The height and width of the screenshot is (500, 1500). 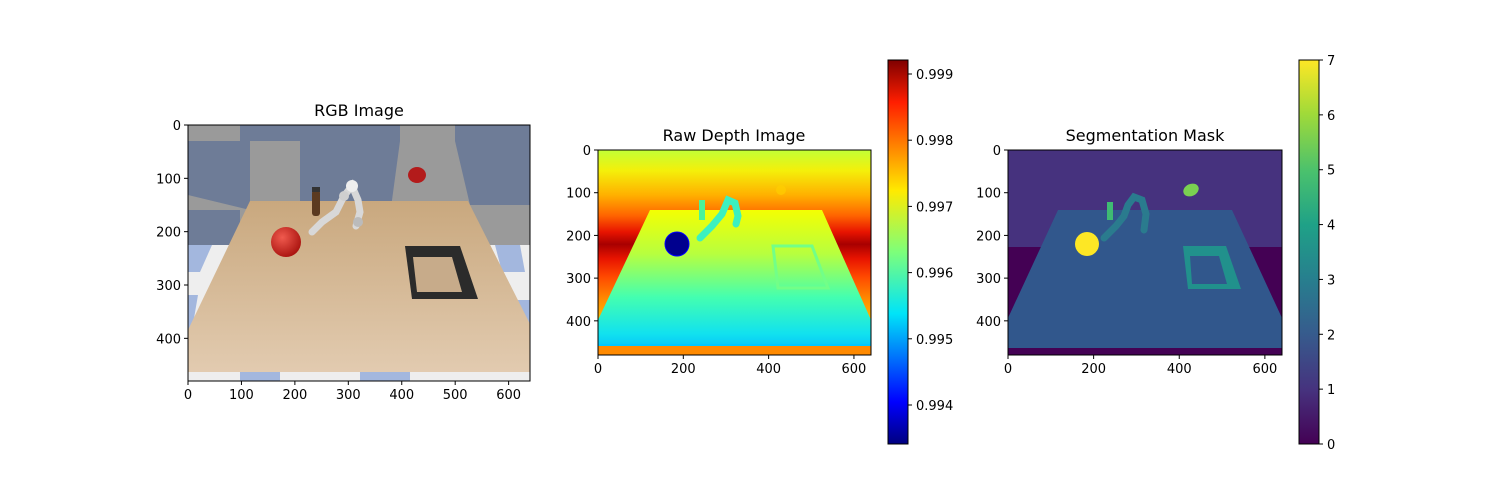 I want to click on segmentation-y-tick-label: 0, so click(x=997, y=151).